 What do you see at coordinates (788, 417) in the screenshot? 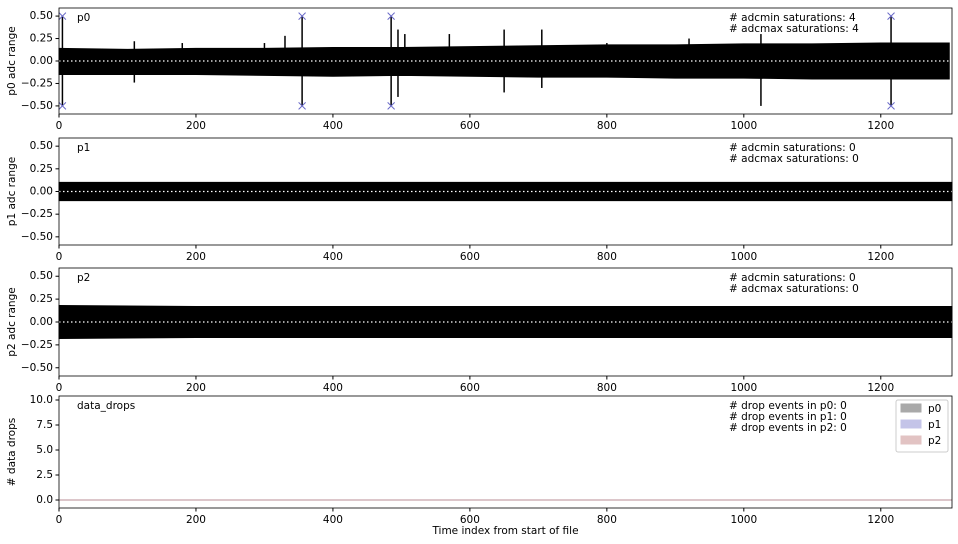
I see `annotation: # drop events in p1: 0` at bounding box center [788, 417].